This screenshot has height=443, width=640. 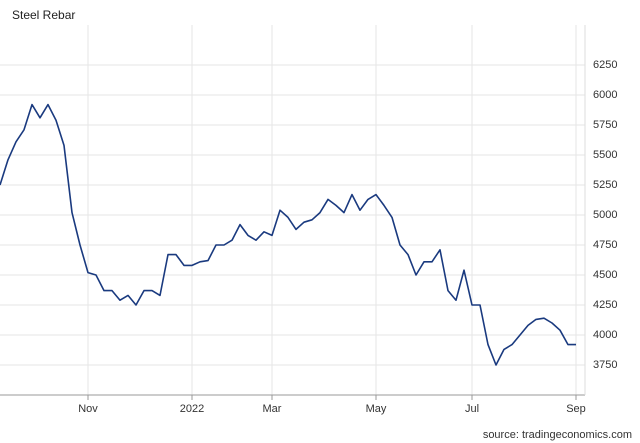 I want to click on x-tick-label: May, so click(x=376, y=409).